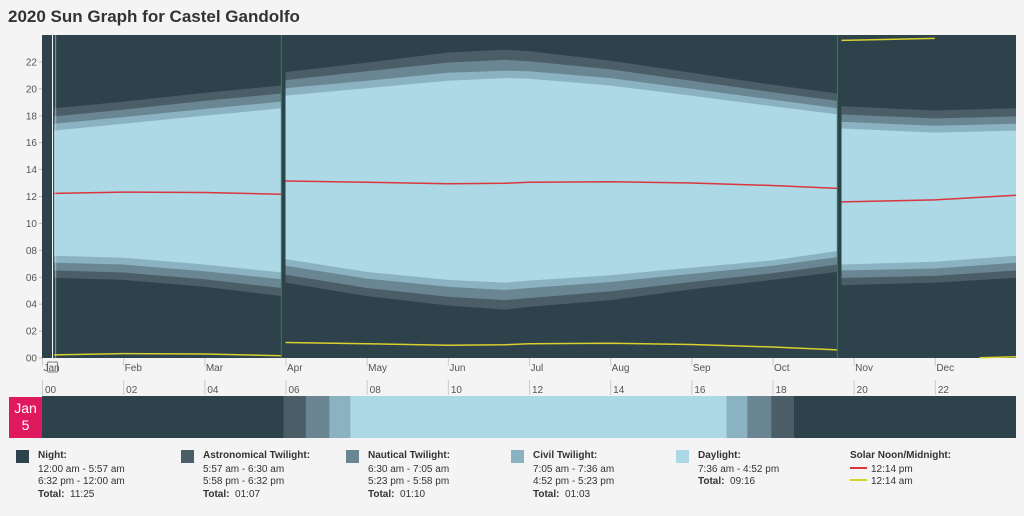 The width and height of the screenshot is (1024, 516). What do you see at coordinates (52, 455) in the screenshot?
I see `legend-night-name: Night:` at bounding box center [52, 455].